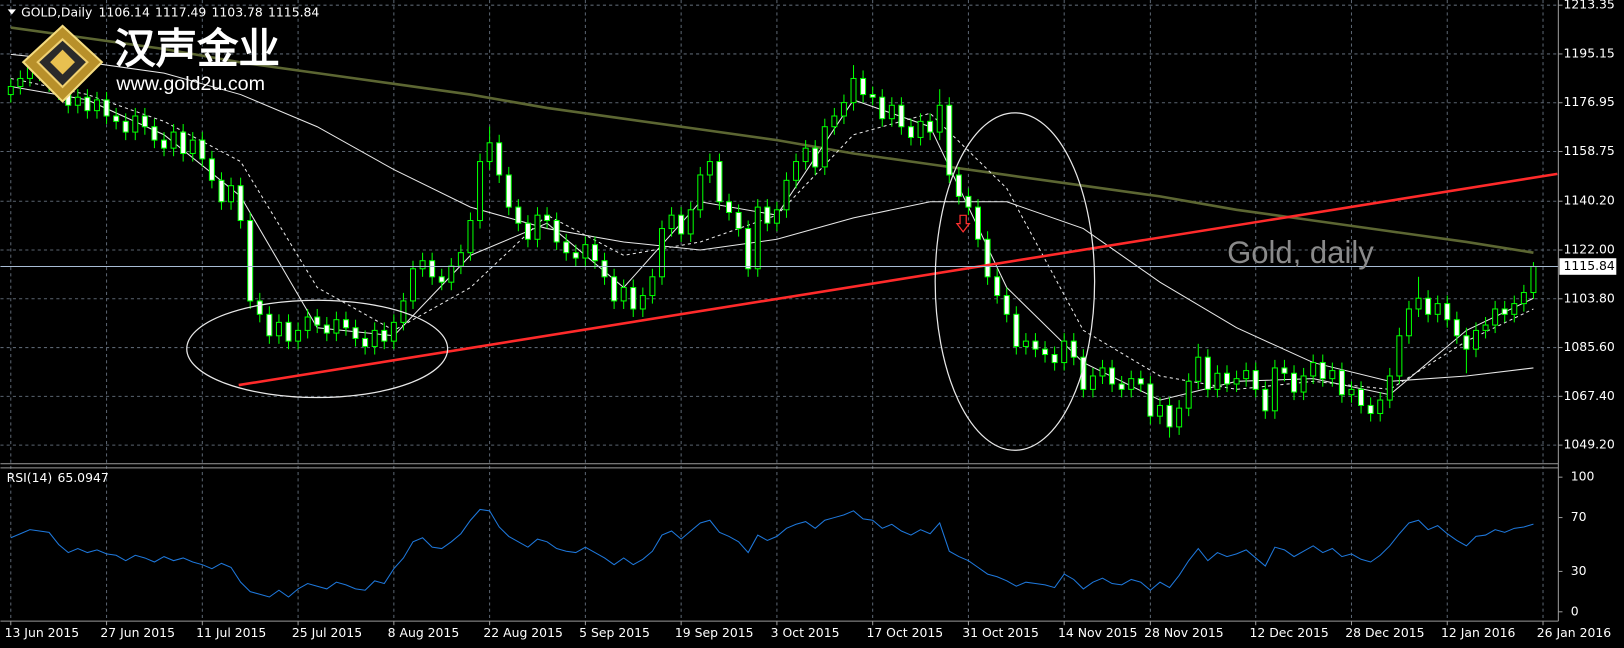 This screenshot has width=1624, height=648. What do you see at coordinates (237, 11) in the screenshot?
I see `header-low: 1103.78` at bounding box center [237, 11].